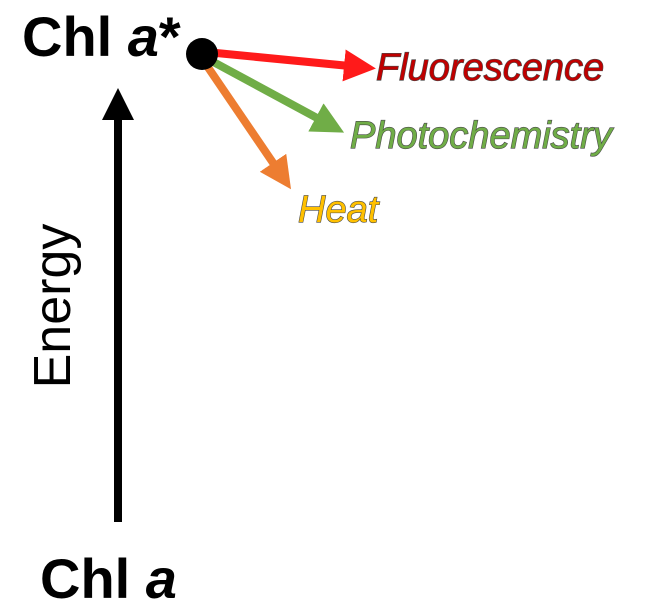  What do you see at coordinates (490, 68) in the screenshot?
I see `fluorescence-label: Fluorescence` at bounding box center [490, 68].